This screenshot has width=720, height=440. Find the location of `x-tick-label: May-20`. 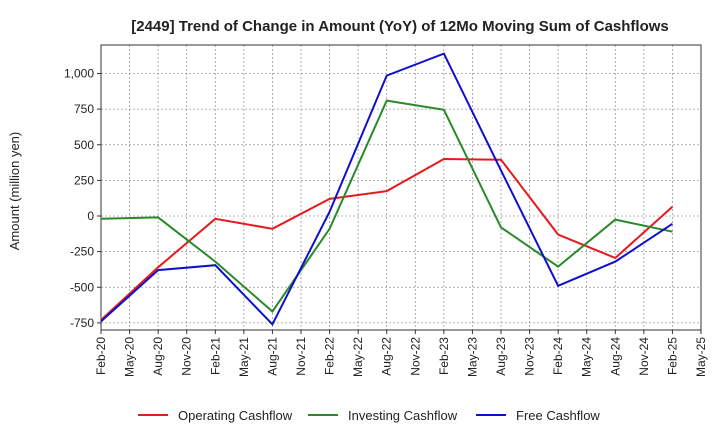

x-tick-label: May-20 is located at coordinates (130, 357).